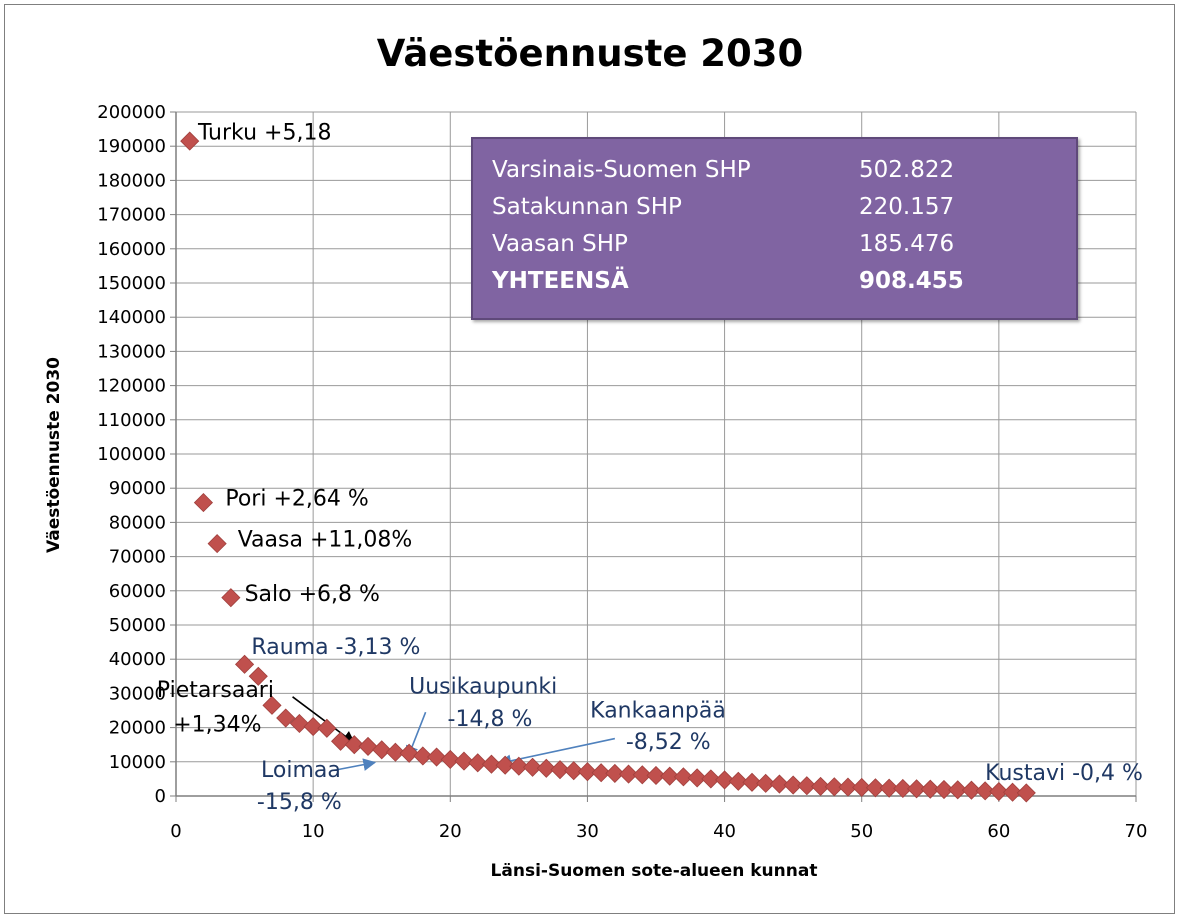  Describe the element at coordinates (911, 281) in the screenshot. I see `total-value: 908.455` at that location.